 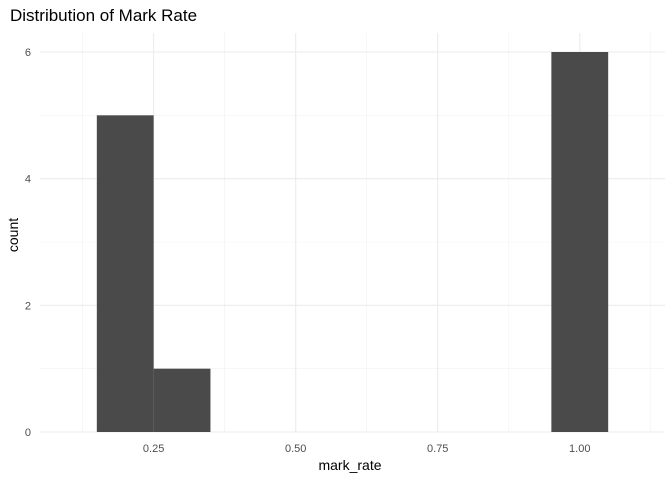 I want to click on y-tick-label: 4, so click(x=28, y=180).